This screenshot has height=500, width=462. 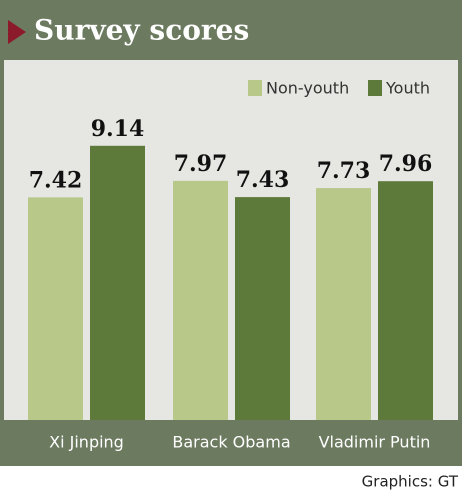 What do you see at coordinates (201, 164) in the screenshot?
I see `value-label: 7.97` at bounding box center [201, 164].